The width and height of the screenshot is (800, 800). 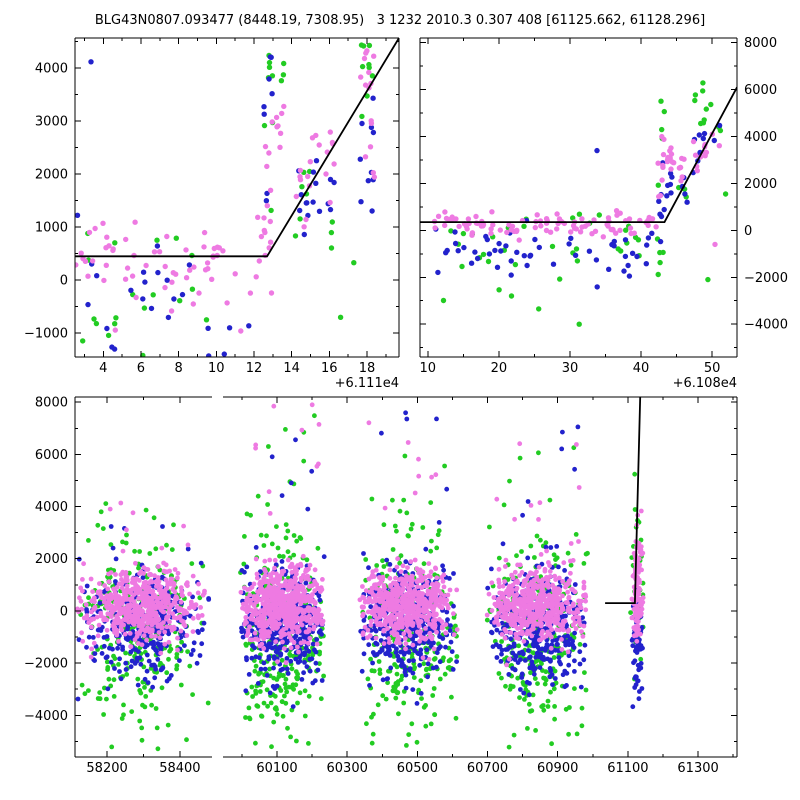 I want to click on x-tick-label: 61300, so click(x=697, y=768).